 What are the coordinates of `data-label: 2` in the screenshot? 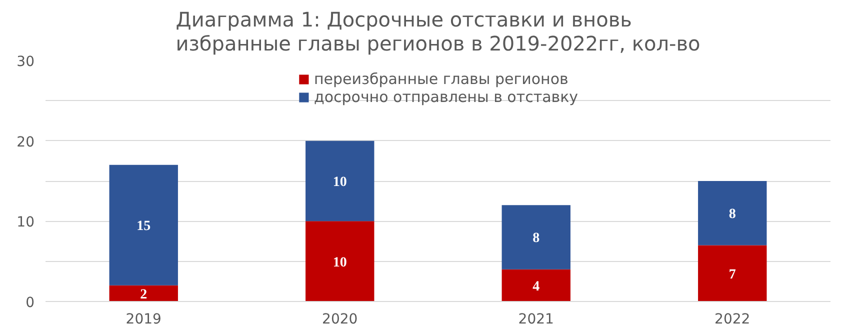 It's located at (144, 294).